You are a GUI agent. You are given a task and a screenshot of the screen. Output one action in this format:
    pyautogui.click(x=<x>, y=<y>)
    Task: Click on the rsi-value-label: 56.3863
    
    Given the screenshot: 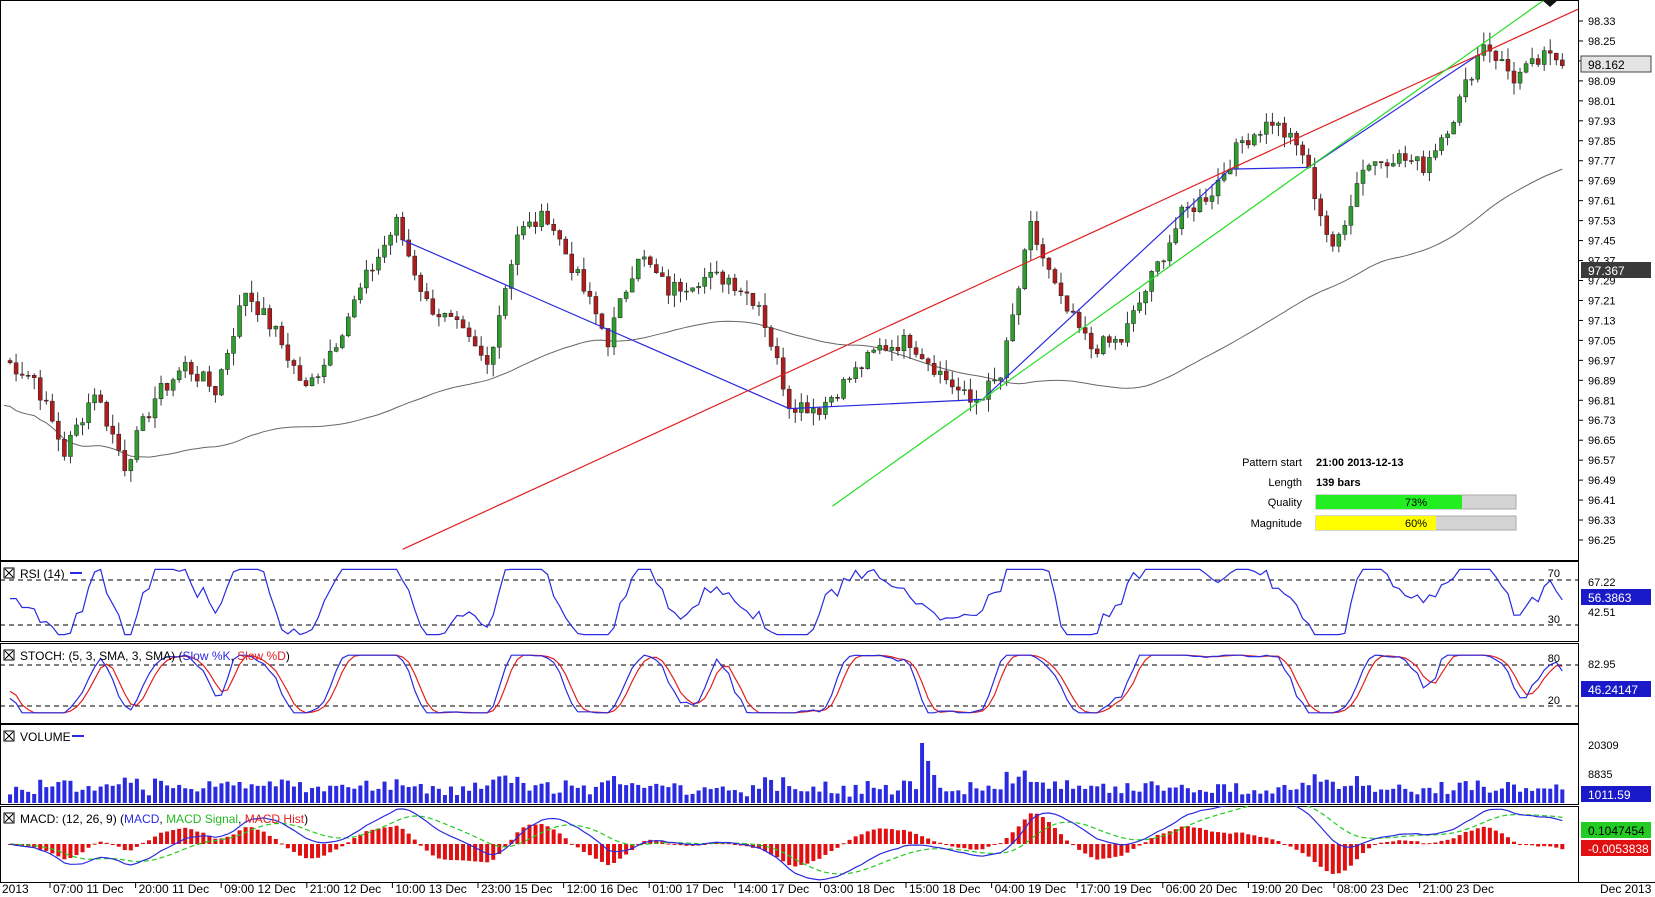 What is the action you would take?
    pyautogui.click(x=1610, y=598)
    